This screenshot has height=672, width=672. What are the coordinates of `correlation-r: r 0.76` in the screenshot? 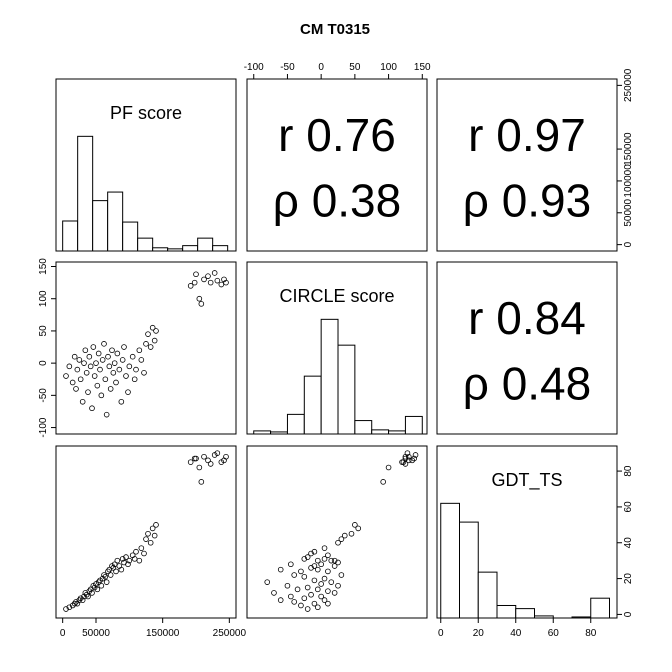 It's located at (337, 135).